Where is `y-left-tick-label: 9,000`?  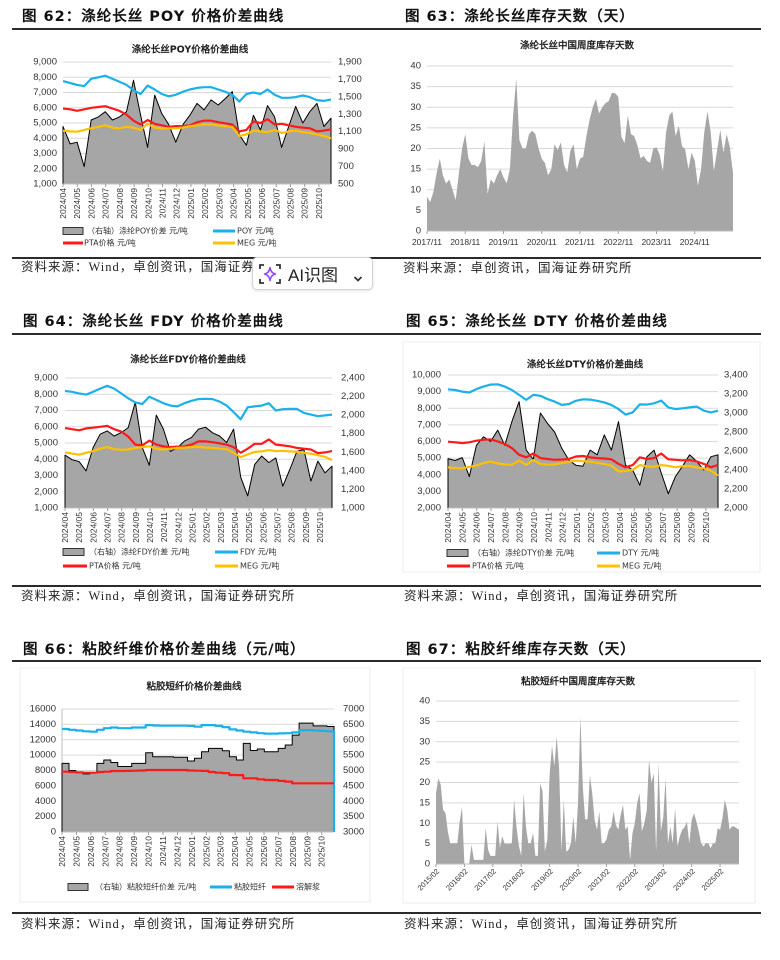
y-left-tick-label: 9,000 is located at coordinates (429, 391).